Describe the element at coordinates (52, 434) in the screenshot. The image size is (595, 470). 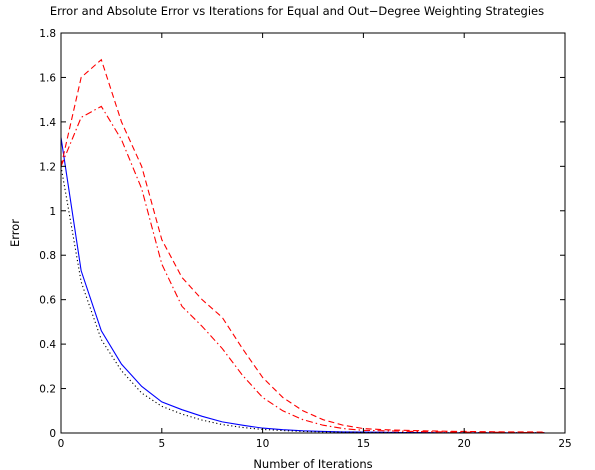
I see `y-tick-label: 0` at that location.